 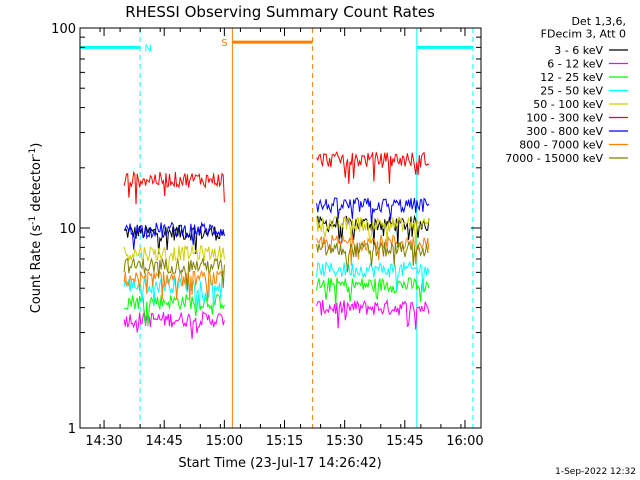 I want to click on instrument-info: Det 1,3,6,FDecim 3, Att 0, so click(x=583, y=28).